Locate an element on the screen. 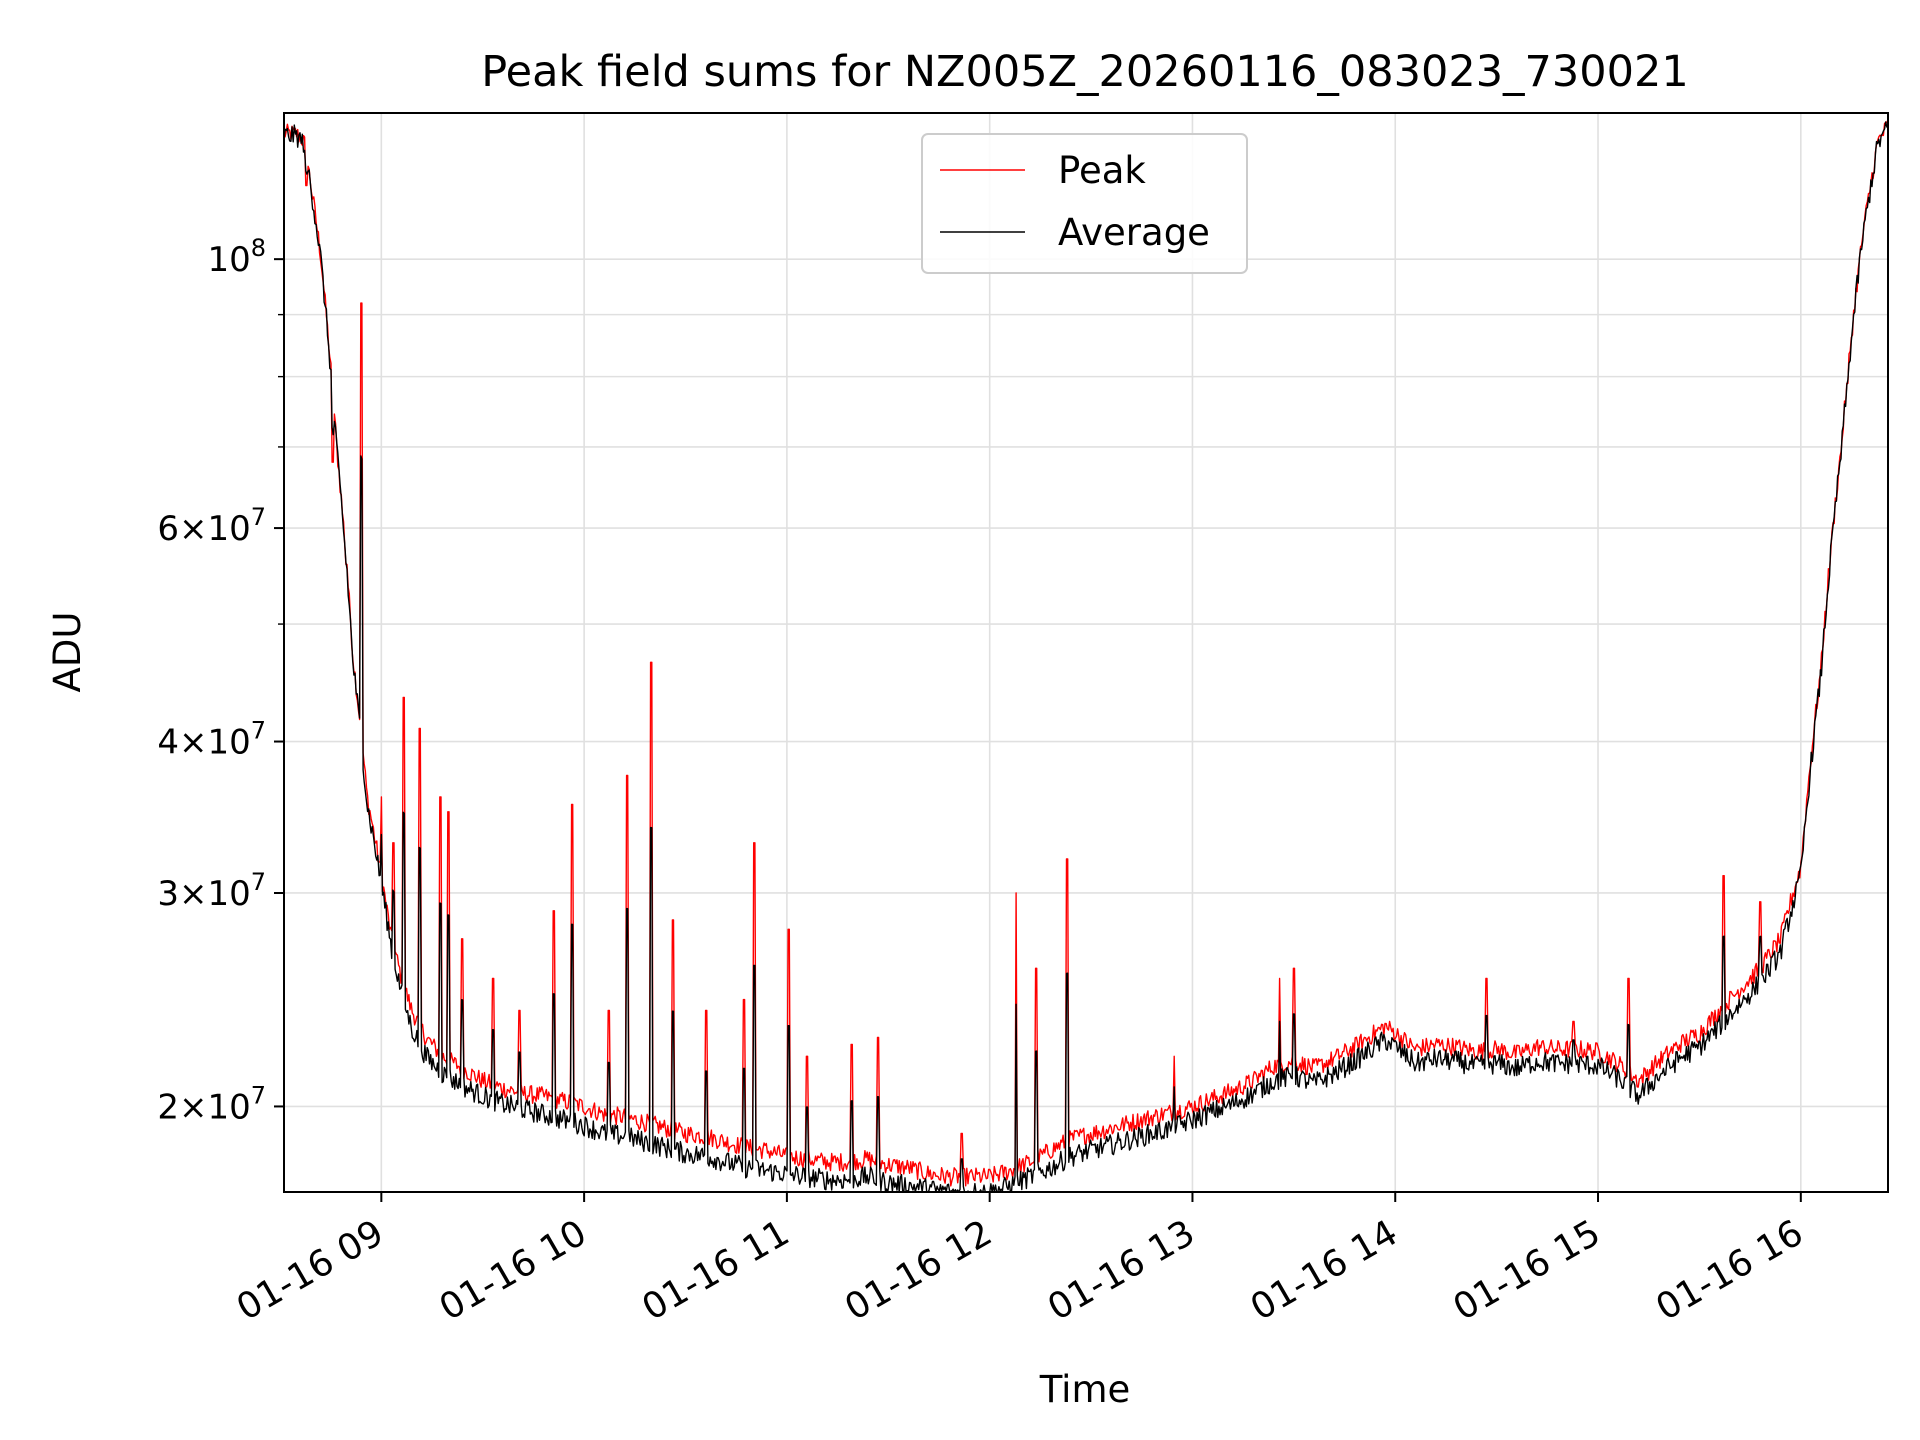 Image resolution: width=1920 pixels, height=1440 pixels. legend-average-label: Average is located at coordinates (1134, 232).